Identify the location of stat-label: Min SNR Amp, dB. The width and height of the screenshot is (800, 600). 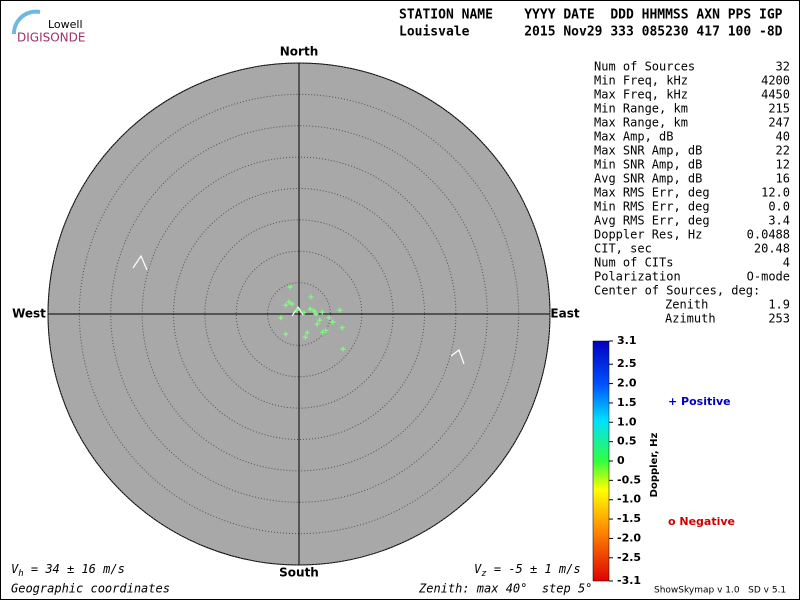
(648, 165).